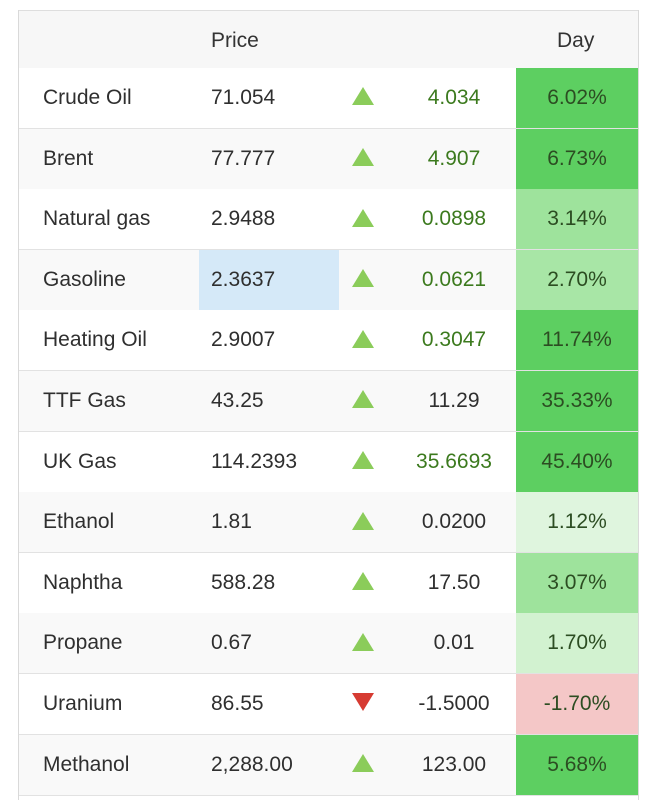 The width and height of the screenshot is (656, 800). What do you see at coordinates (243, 582) in the screenshot?
I see `price-value: 588.28` at bounding box center [243, 582].